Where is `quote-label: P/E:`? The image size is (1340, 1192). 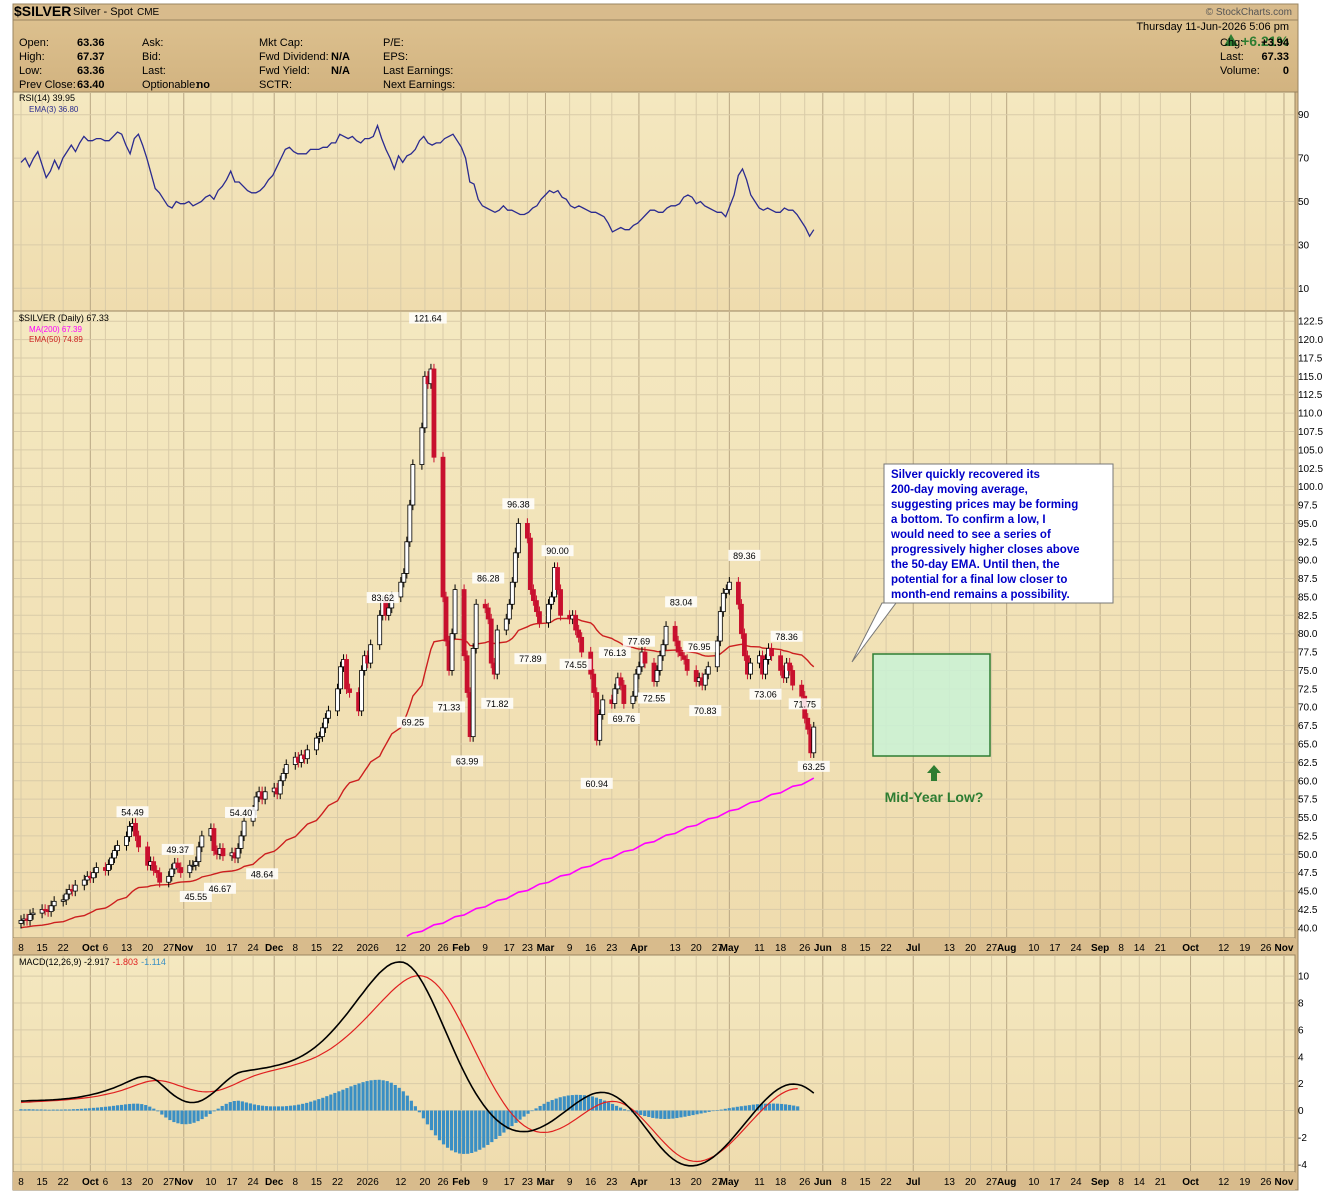 quote-label: P/E: is located at coordinates (393, 43).